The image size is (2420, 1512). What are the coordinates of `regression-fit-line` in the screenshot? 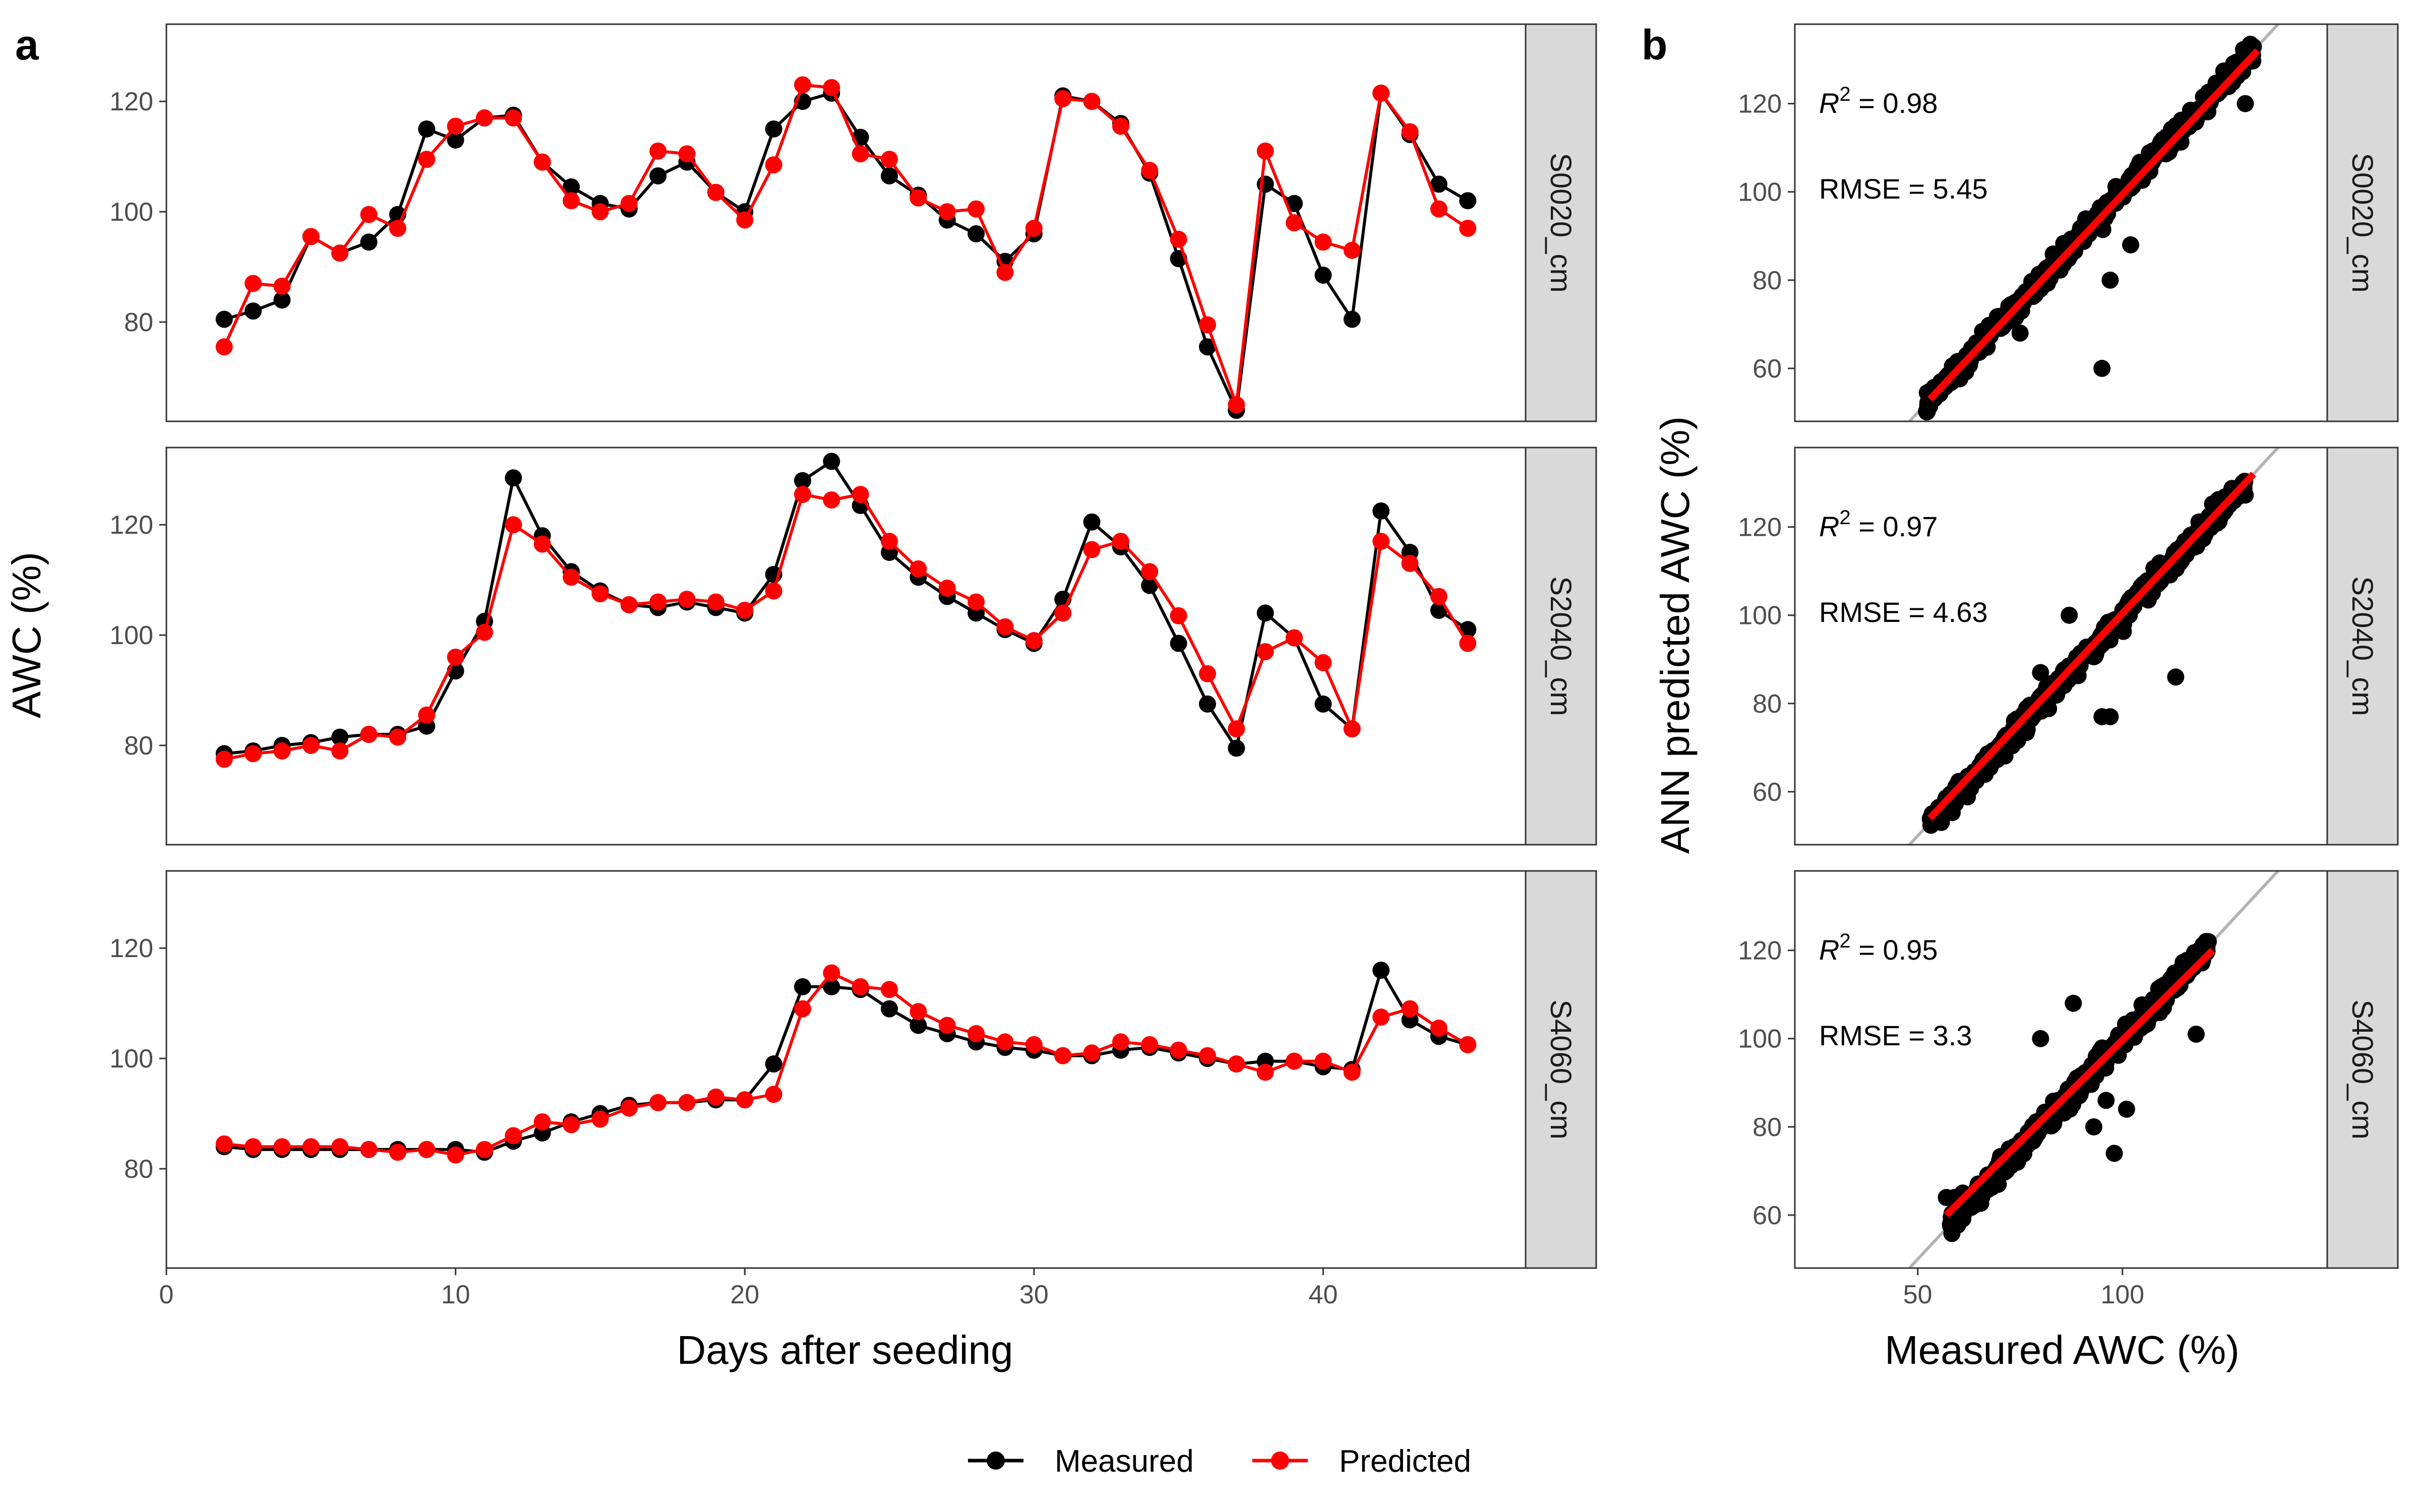 It's located at (2091, 646).